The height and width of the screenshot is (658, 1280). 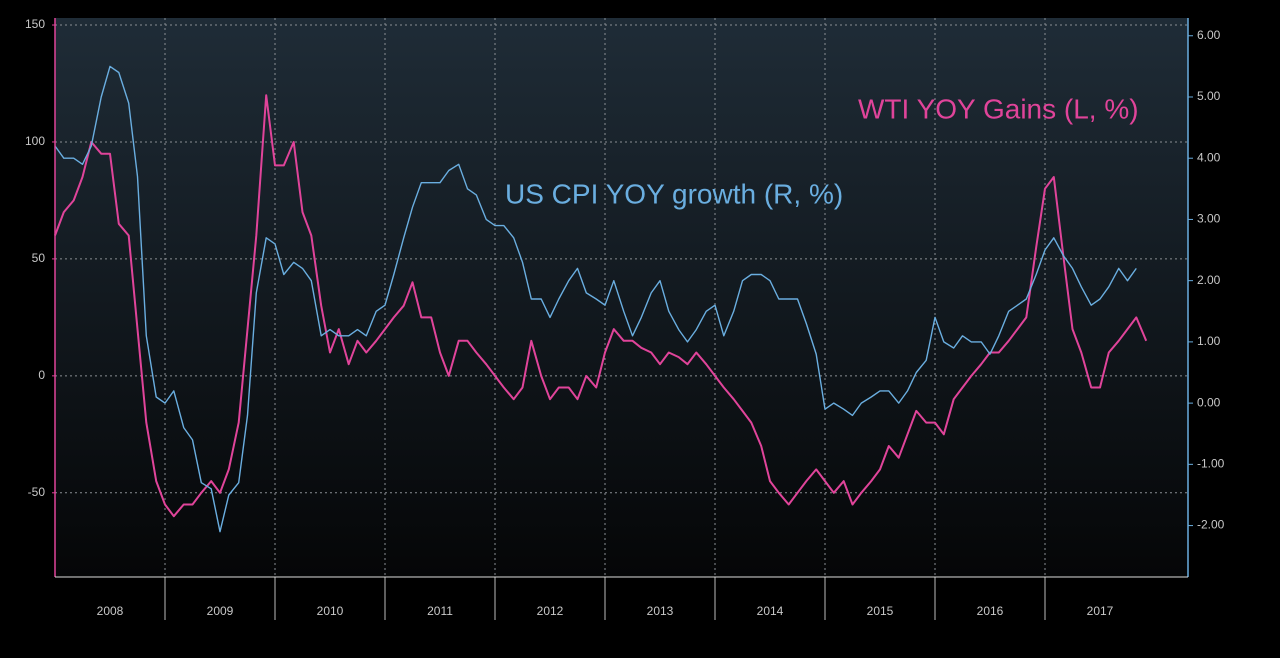 What do you see at coordinates (1100, 611) in the screenshot?
I see `x-tick-label: 2017` at bounding box center [1100, 611].